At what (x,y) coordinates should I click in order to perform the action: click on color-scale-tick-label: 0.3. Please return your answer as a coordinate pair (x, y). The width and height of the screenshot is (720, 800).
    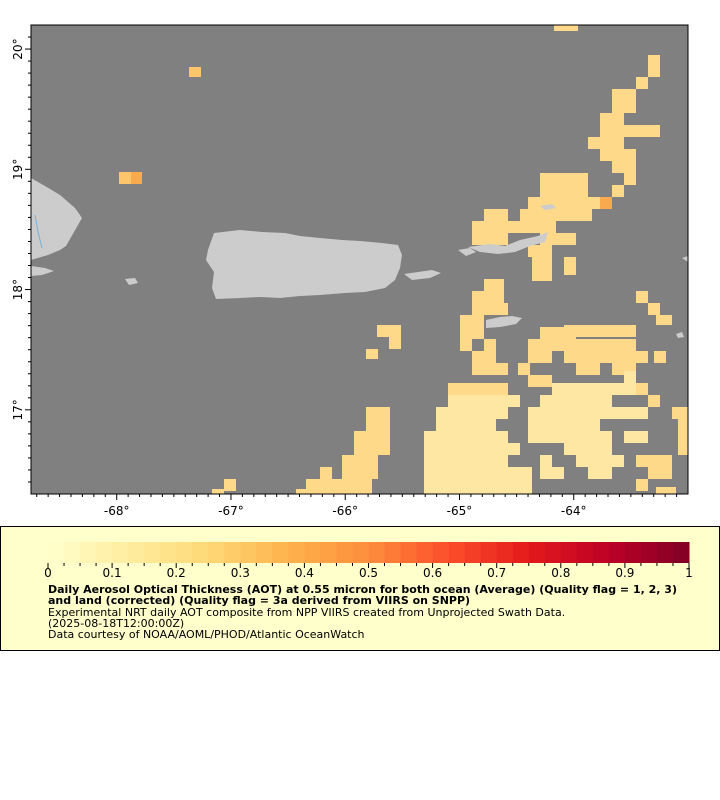
    Looking at the image, I should click on (240, 573).